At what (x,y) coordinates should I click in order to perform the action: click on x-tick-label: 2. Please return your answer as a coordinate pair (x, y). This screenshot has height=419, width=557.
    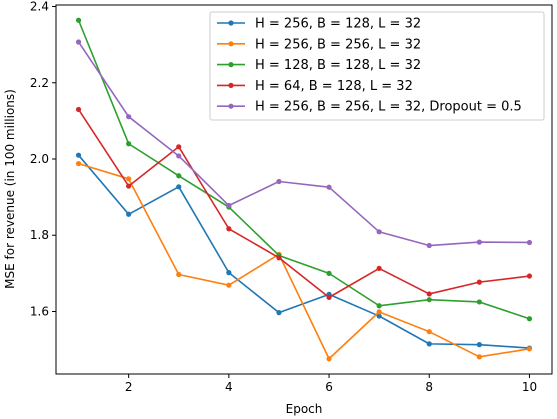
    Looking at the image, I should click on (129, 387).